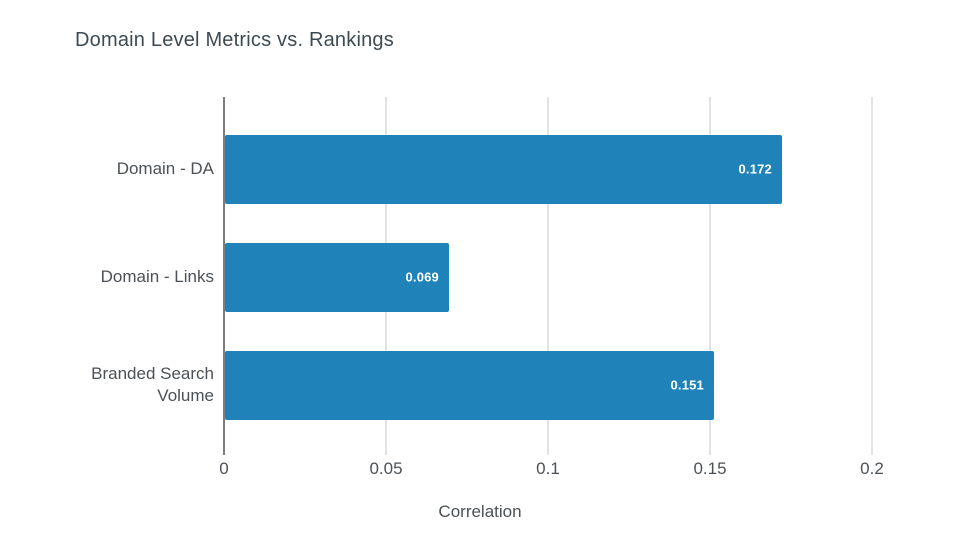 The height and width of the screenshot is (540, 960). I want to click on bar-value-label: 0.151, so click(687, 385).